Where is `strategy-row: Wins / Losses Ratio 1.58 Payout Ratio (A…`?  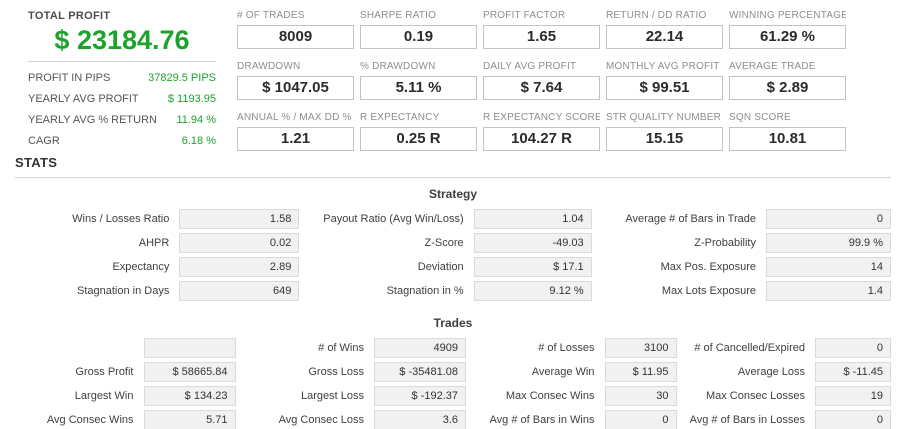
strategy-row: Wins / Losses Ratio 1.58 Payout Ratio (A… is located at coordinates (453, 219).